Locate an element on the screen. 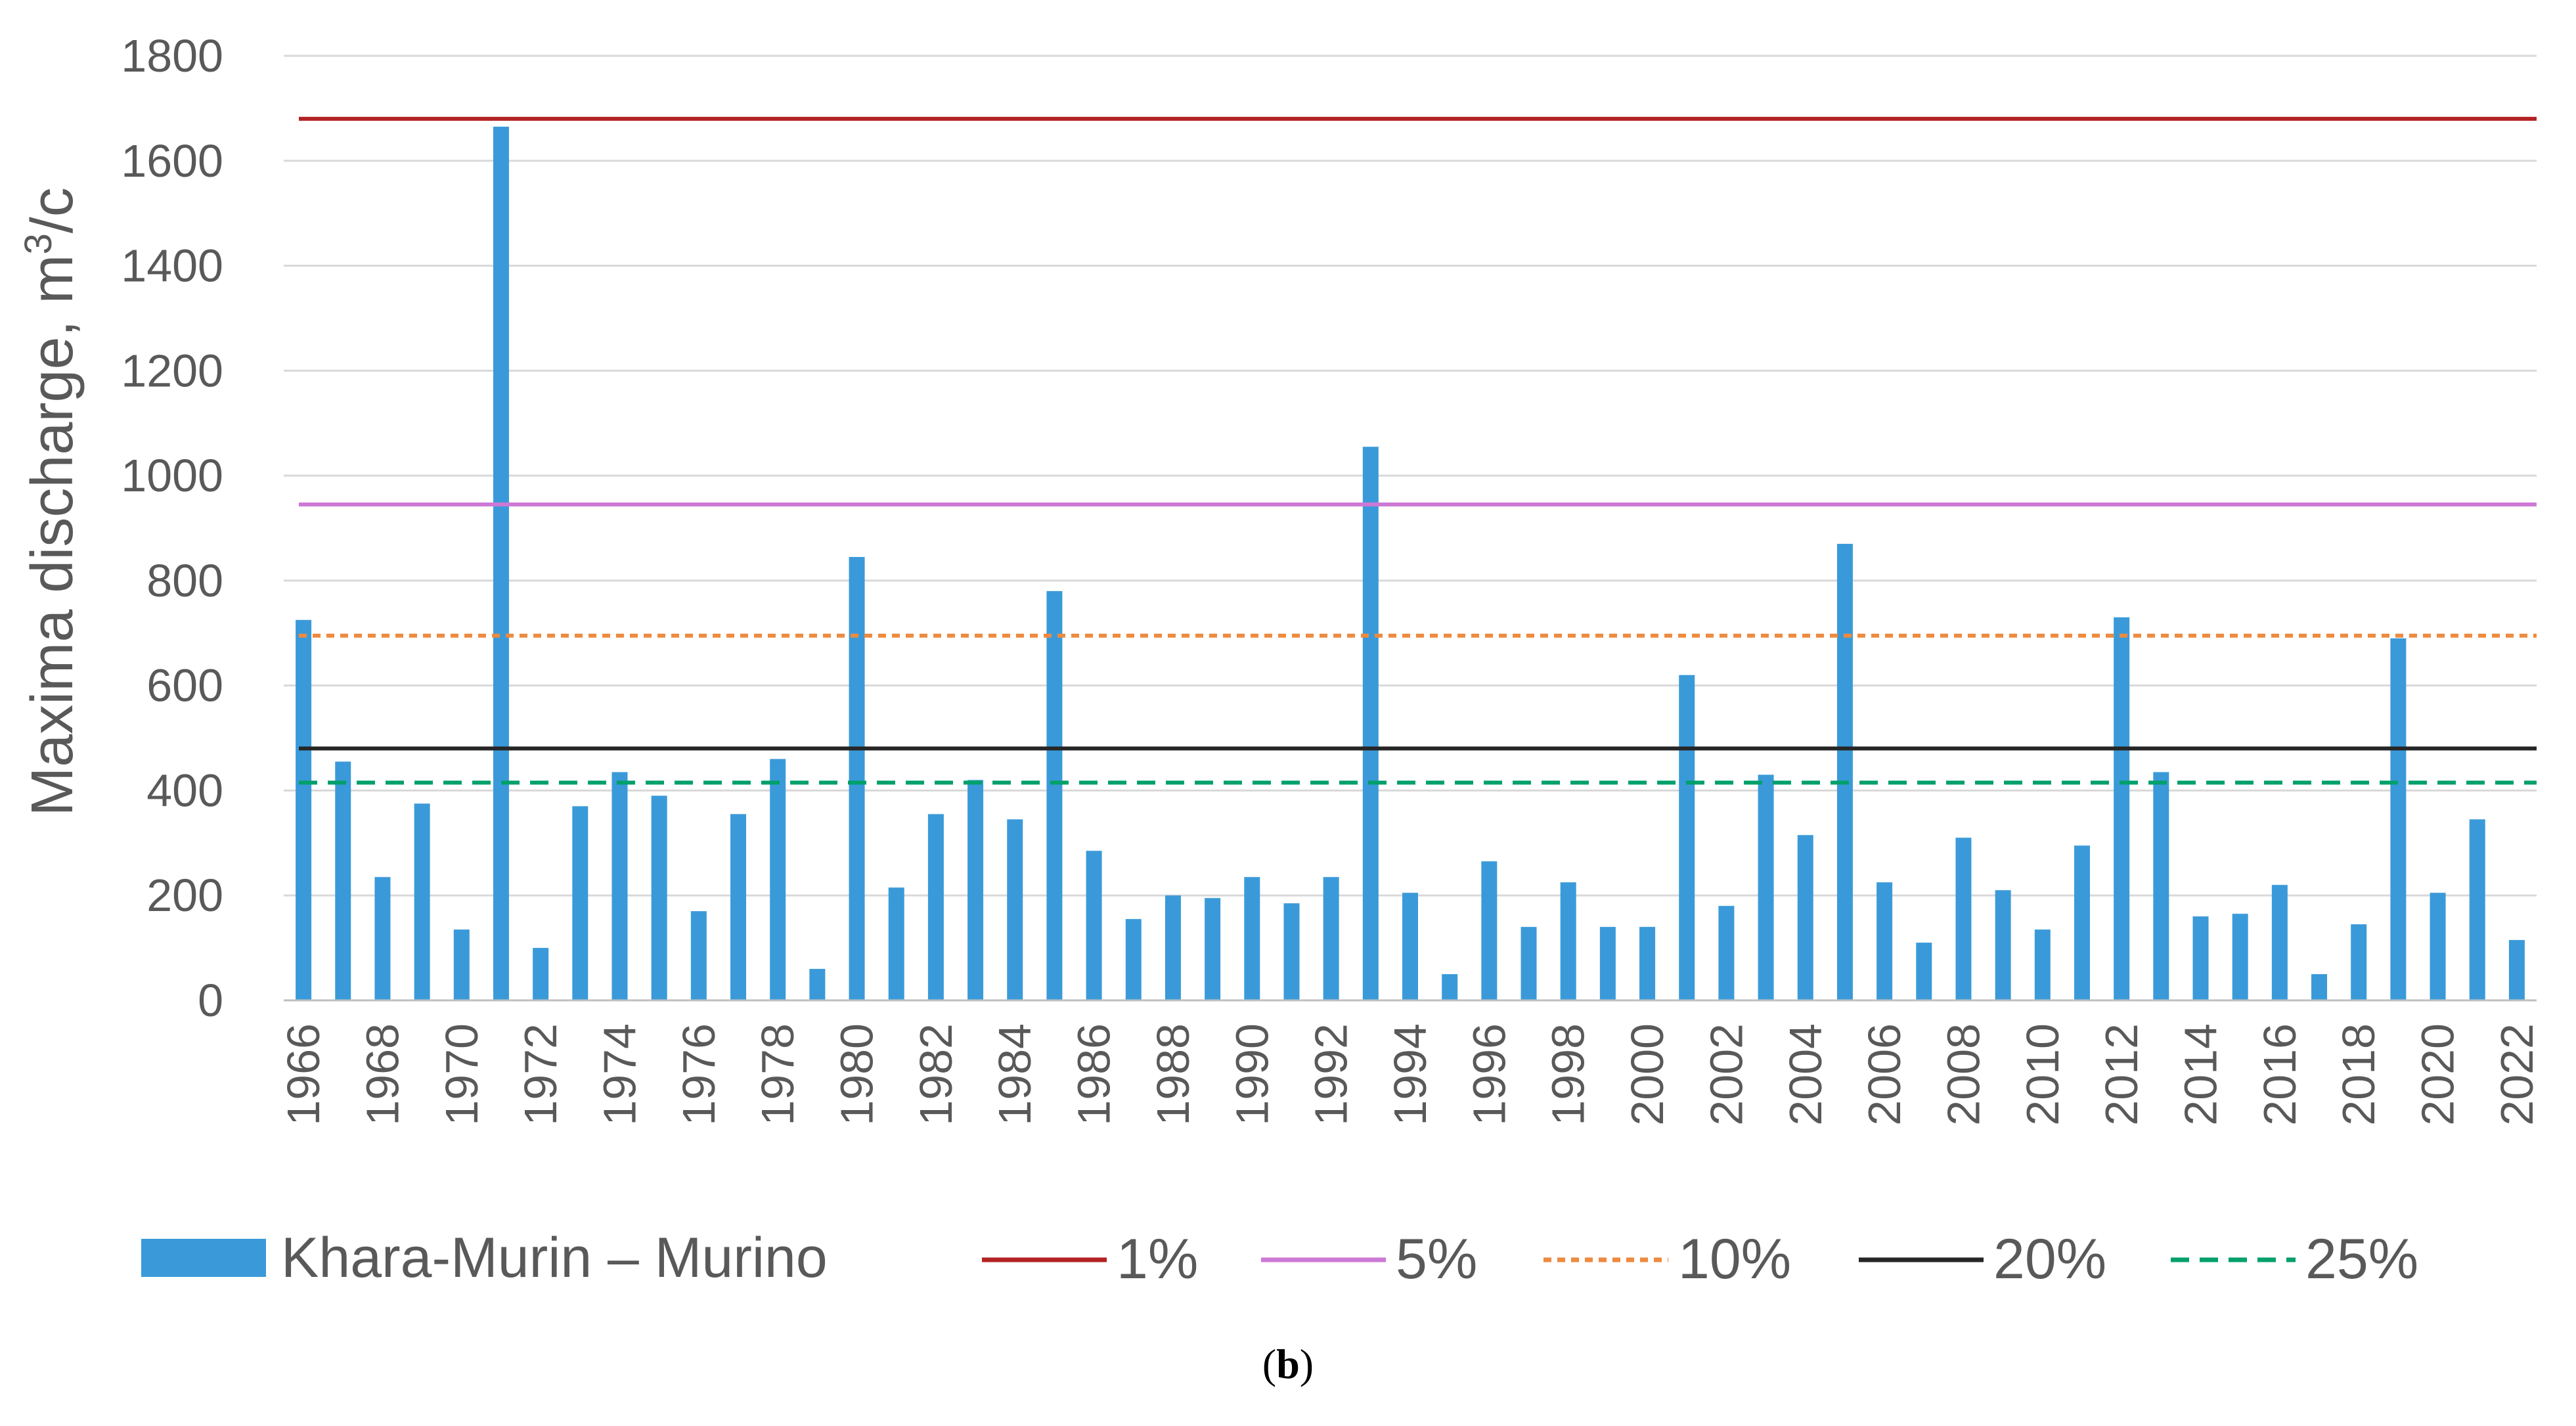 This screenshot has width=2576, height=1426. x-tick-label: 1990 is located at coordinates (1251, 1074).